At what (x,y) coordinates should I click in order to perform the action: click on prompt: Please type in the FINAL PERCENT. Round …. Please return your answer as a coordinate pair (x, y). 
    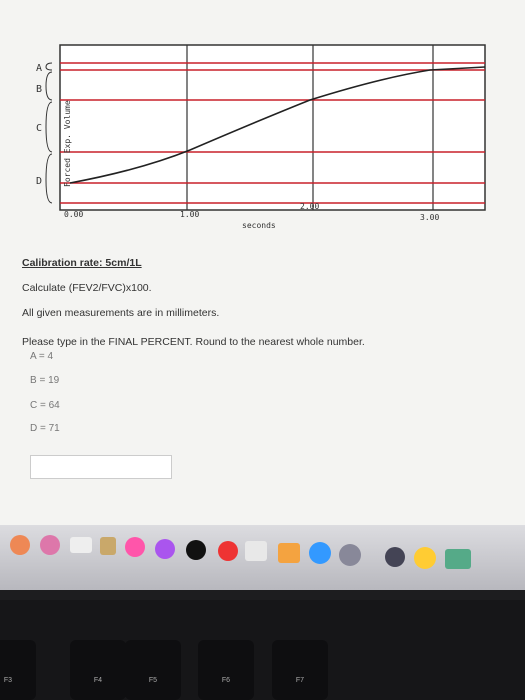
    Looking at the image, I should click on (193, 342).